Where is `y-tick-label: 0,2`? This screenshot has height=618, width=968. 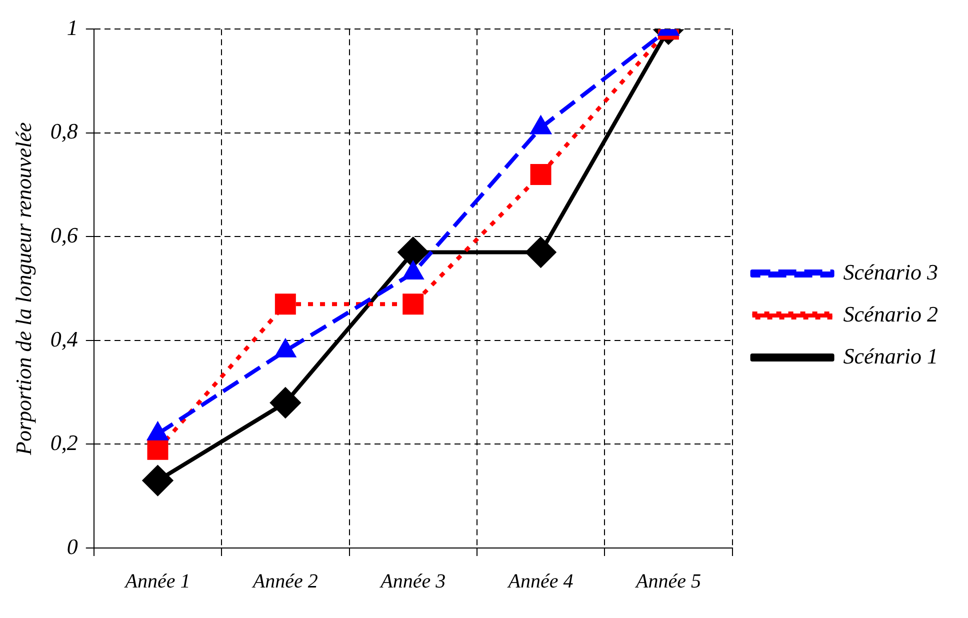 y-tick-label: 0,2 is located at coordinates (64, 443).